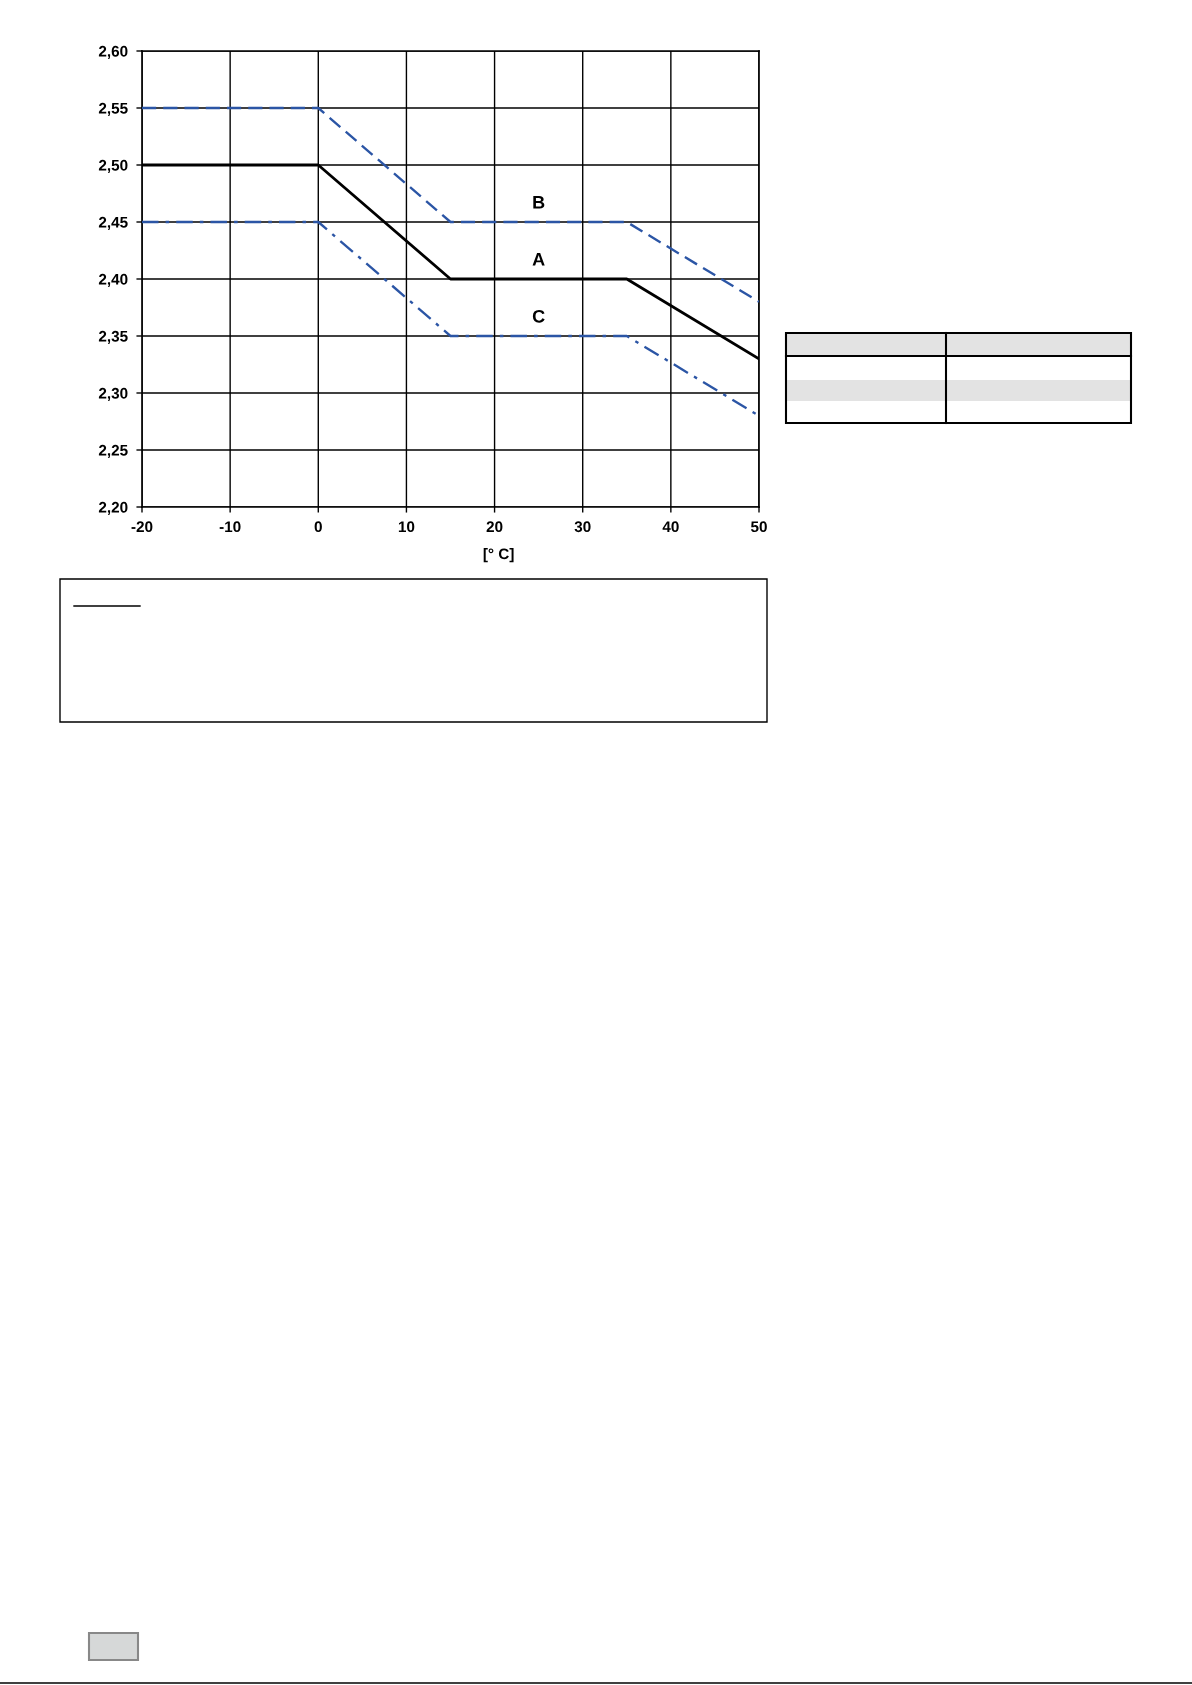 This screenshot has height=1685, width=1192. I want to click on series-label: A, so click(538, 259).